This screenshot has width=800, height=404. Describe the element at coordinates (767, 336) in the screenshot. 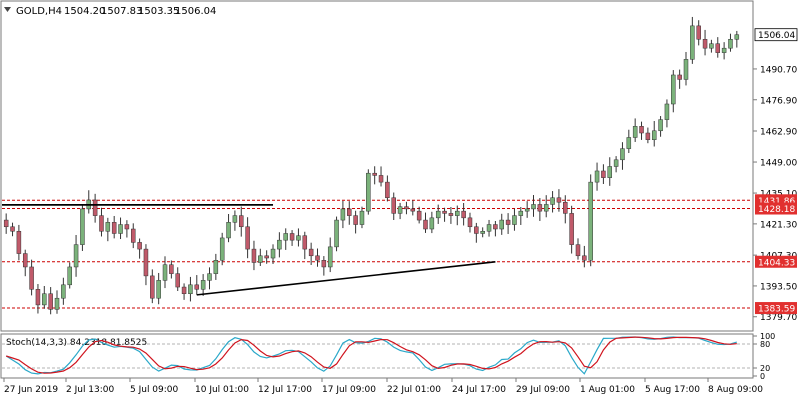

I see `stoch-tick-label-0: 100` at that location.